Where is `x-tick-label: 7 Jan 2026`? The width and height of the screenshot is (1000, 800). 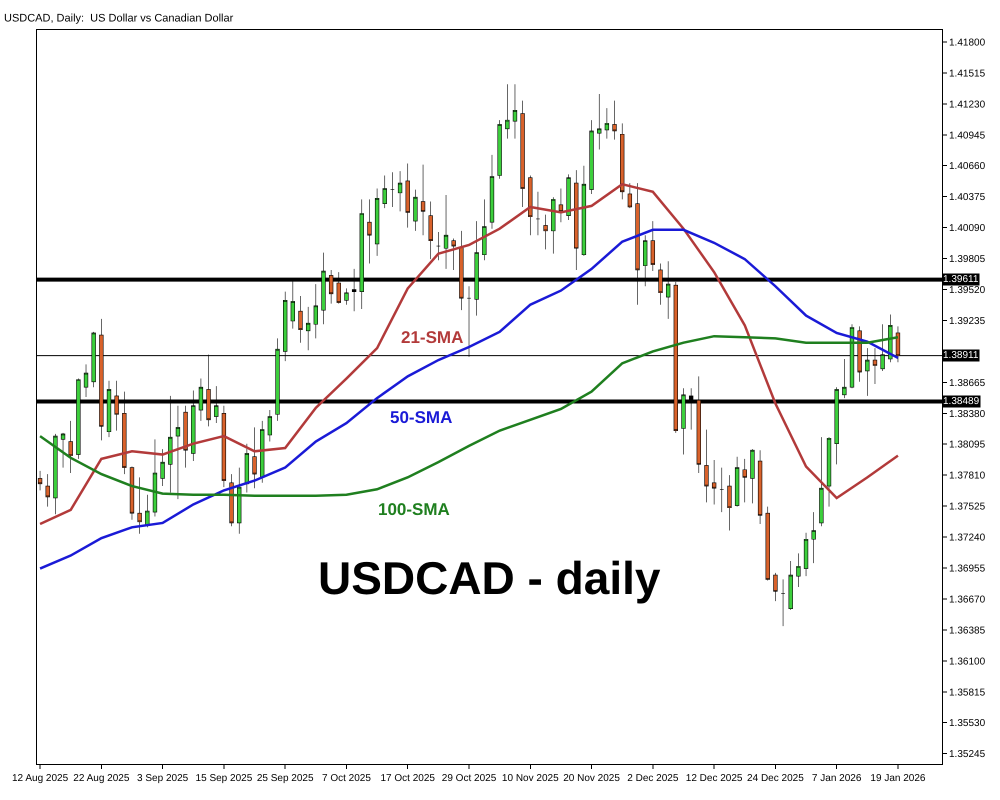 x-tick-label: 7 Jan 2026 is located at coordinates (837, 778).